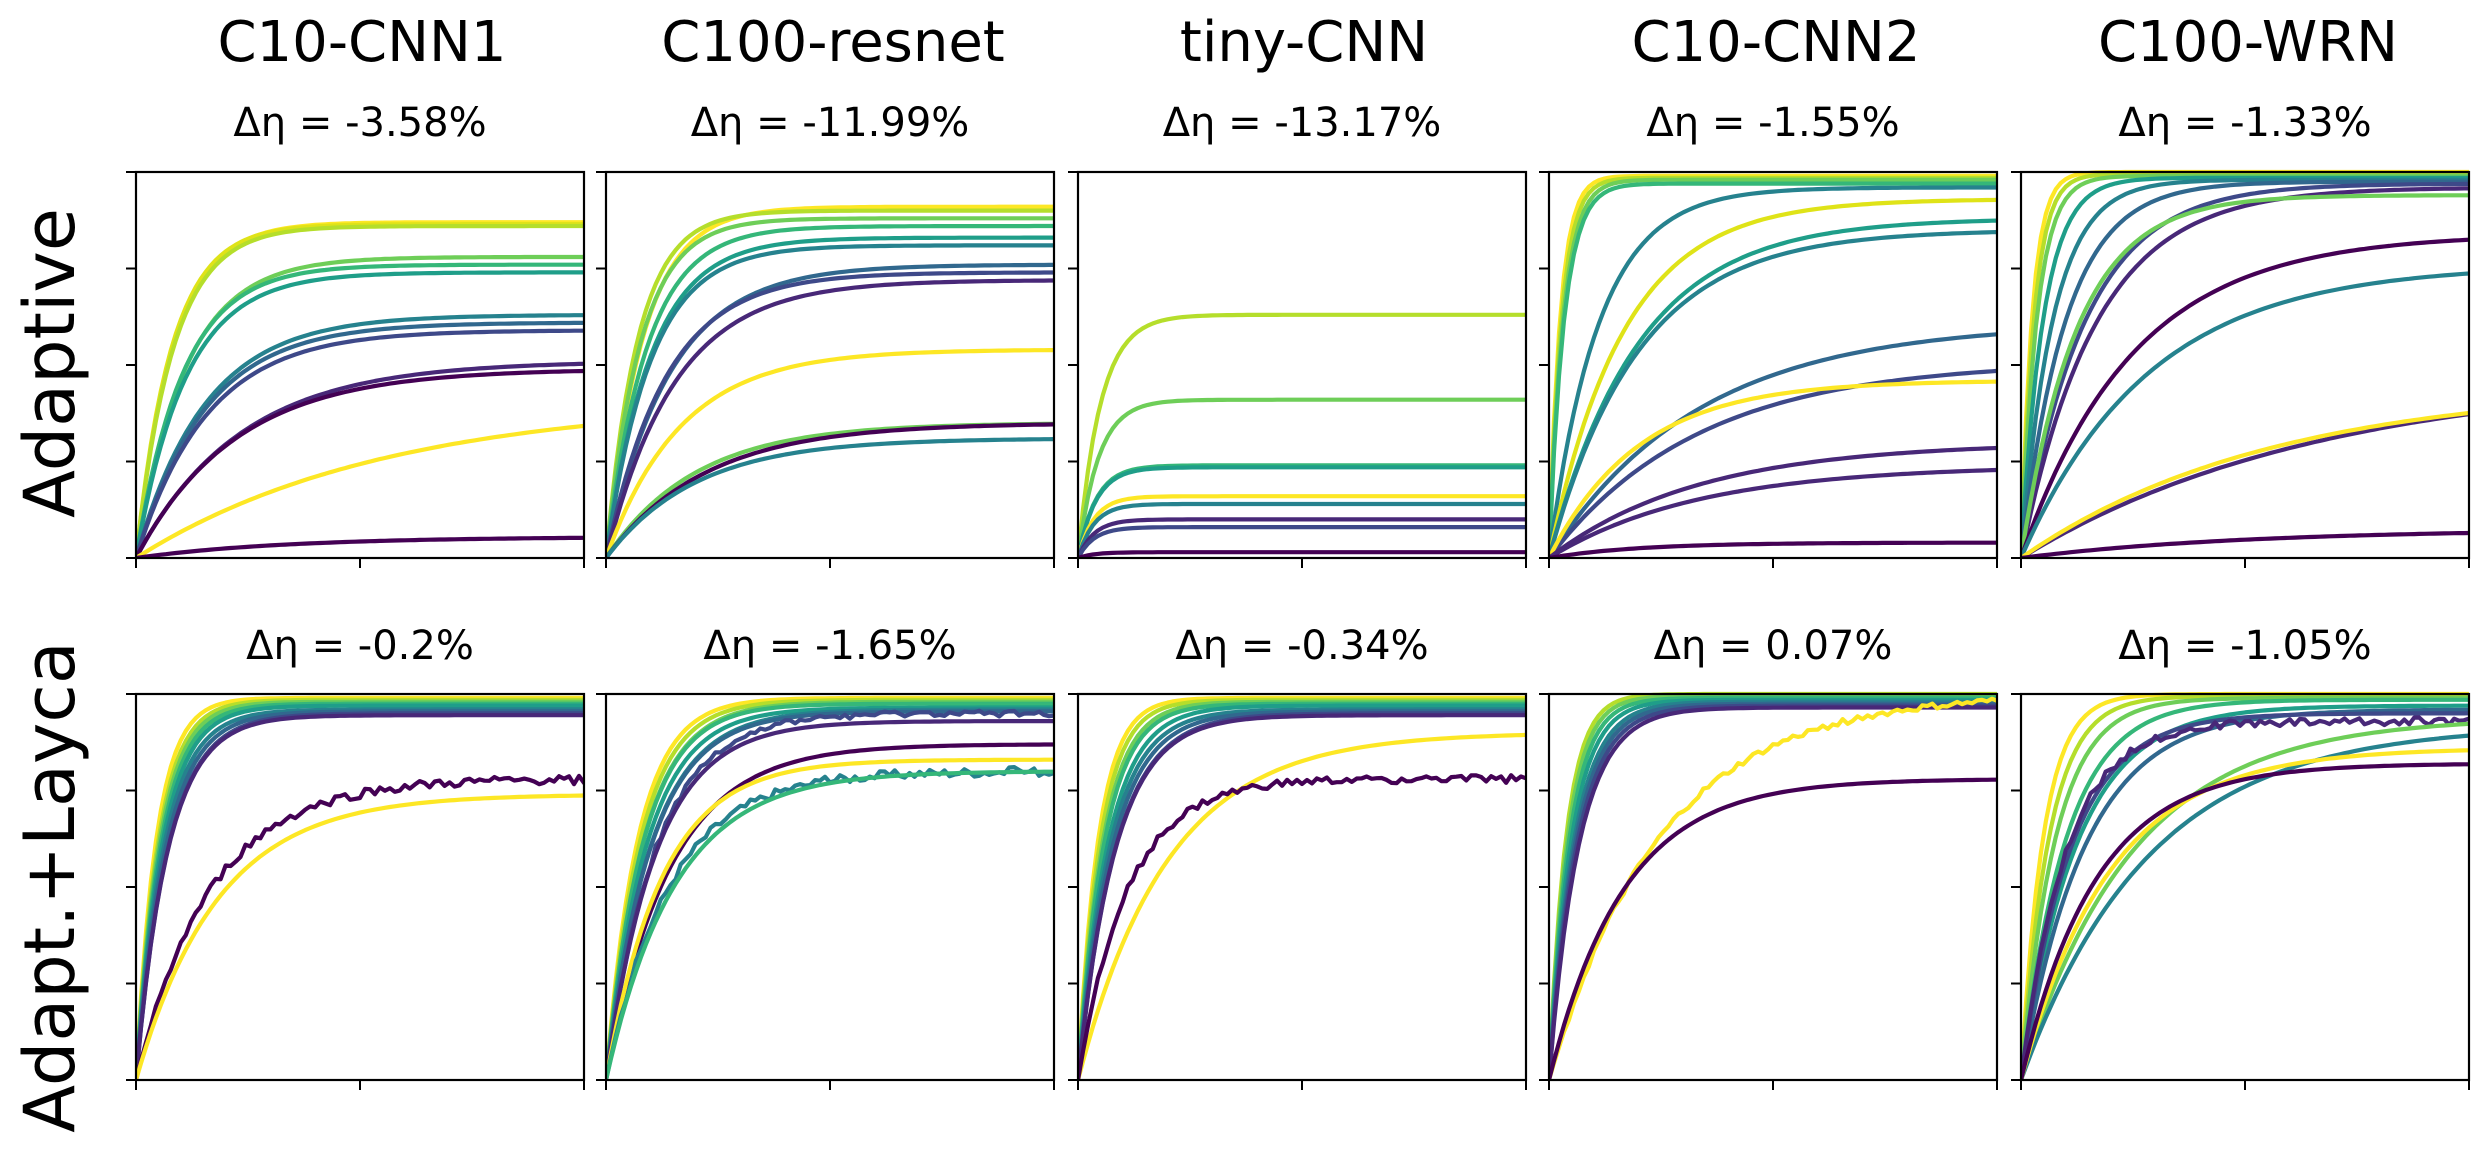 This screenshot has width=2485, height=1150. What do you see at coordinates (2244, 123) in the screenshot?
I see `delta-label-adaptive-c100-wrn: Δη = -1.33%` at bounding box center [2244, 123].